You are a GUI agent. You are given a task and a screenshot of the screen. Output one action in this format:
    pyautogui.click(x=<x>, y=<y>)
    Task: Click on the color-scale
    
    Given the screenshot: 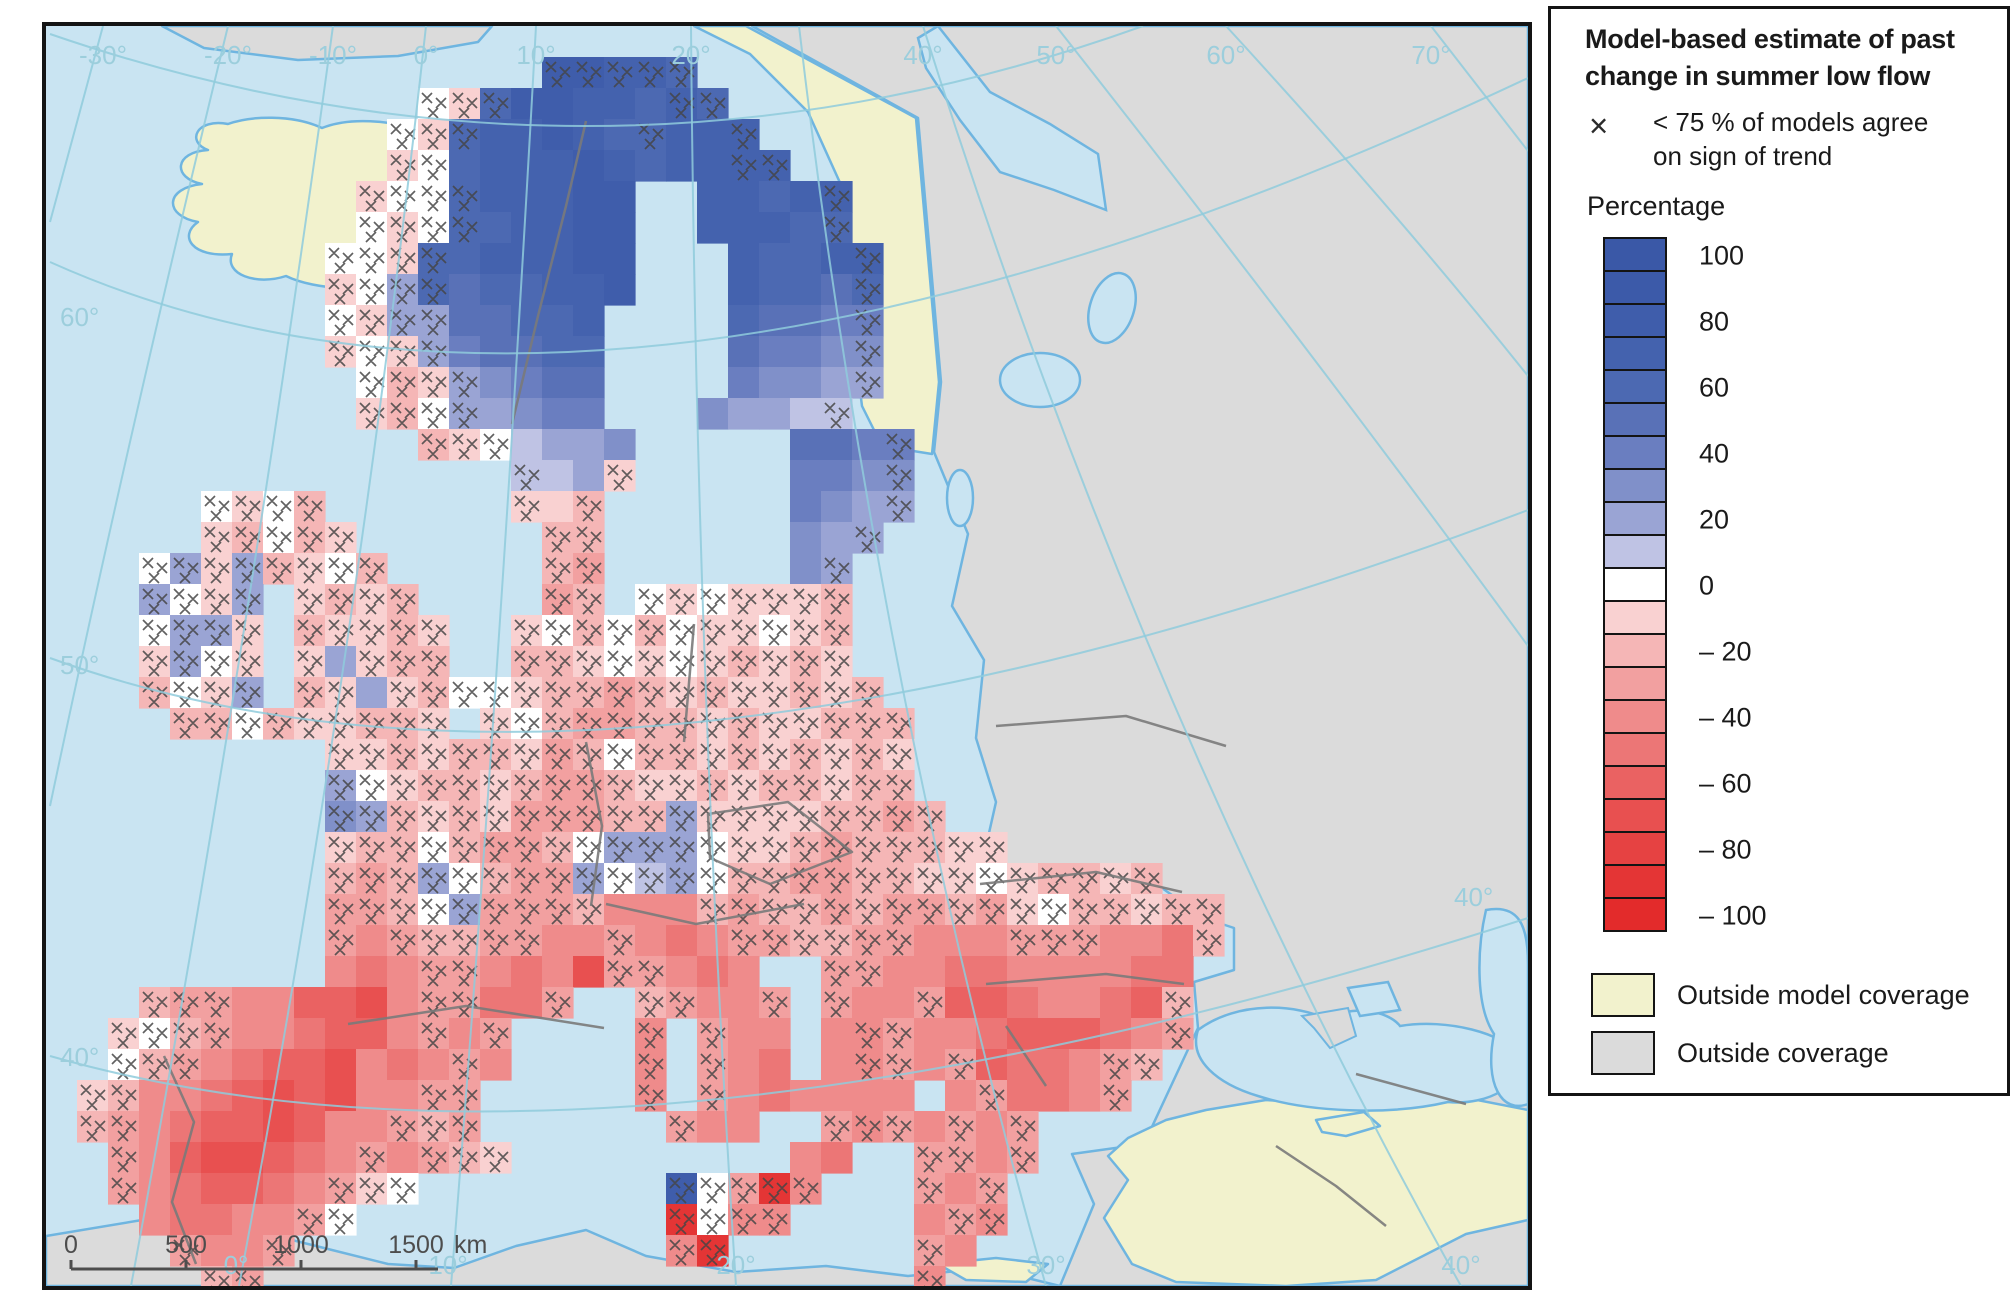 What is the action you would take?
    pyautogui.click(x=1635, y=584)
    